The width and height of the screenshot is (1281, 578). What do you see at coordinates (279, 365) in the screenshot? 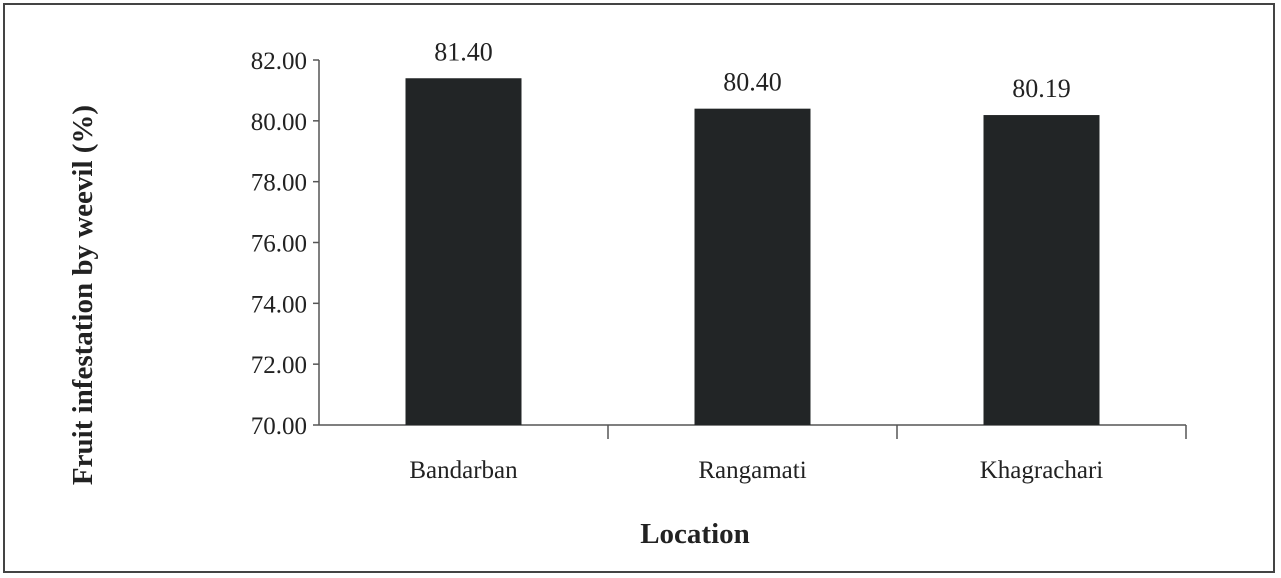
I see `y-tick-label: 72.00` at bounding box center [279, 365].